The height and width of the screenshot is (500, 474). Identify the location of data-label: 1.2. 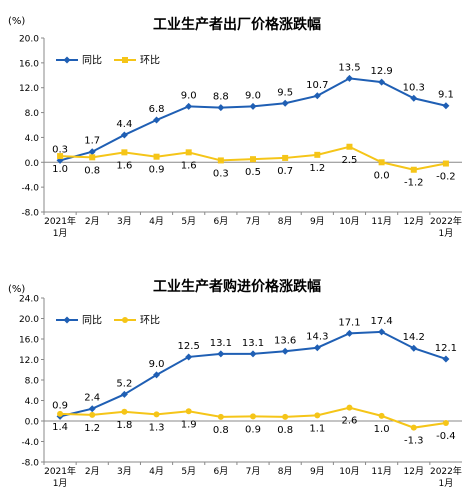
(317, 168).